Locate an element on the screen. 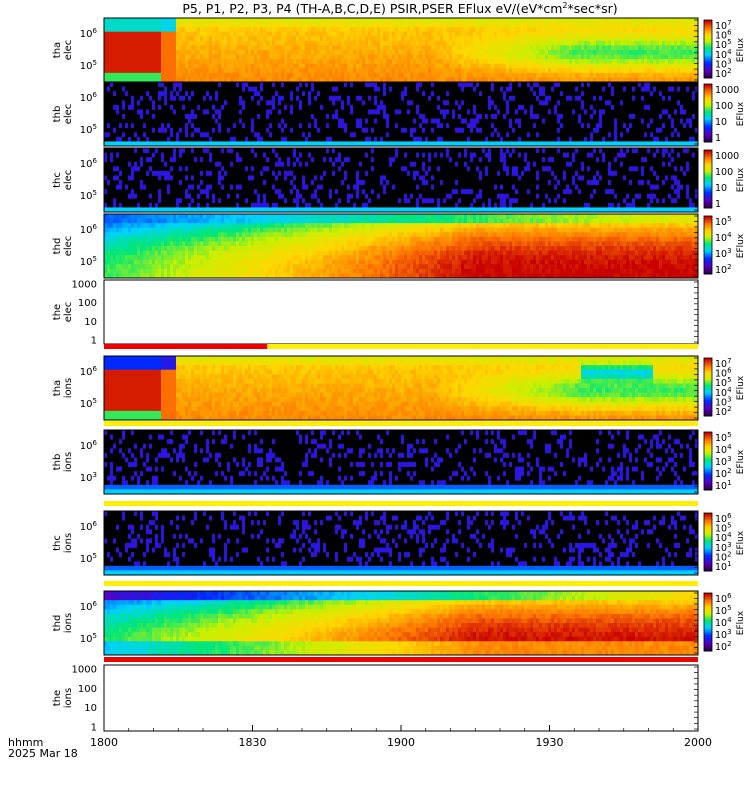  y-tick-label: 105 is located at coordinates (88, 65).